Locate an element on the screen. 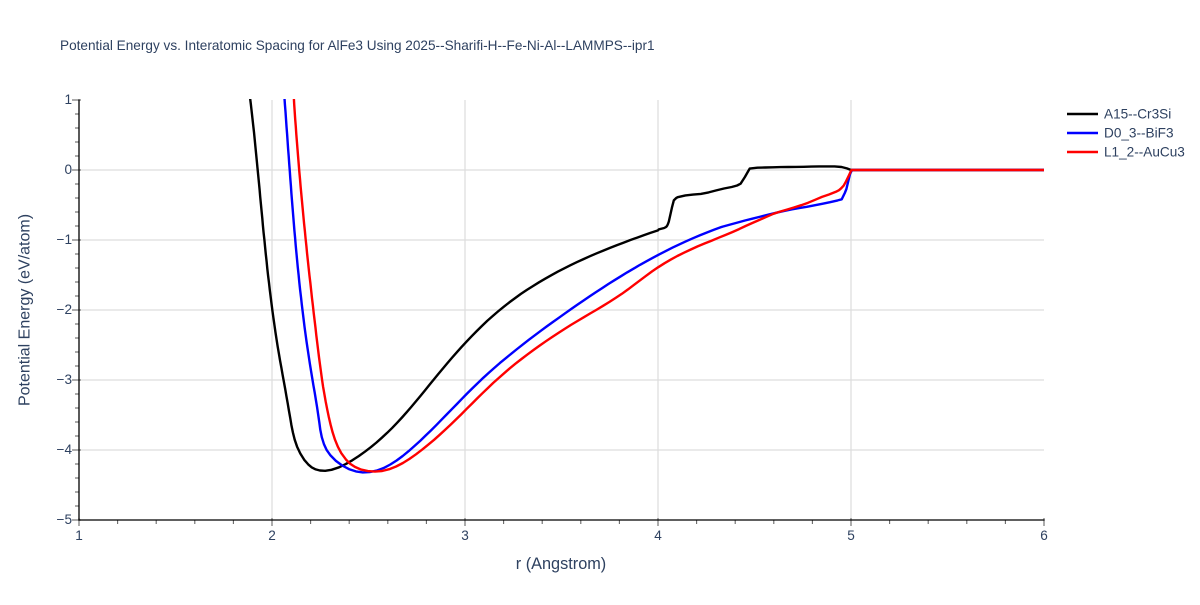 The width and height of the screenshot is (1200, 605). svg-text: −4 is located at coordinates (65, 449).